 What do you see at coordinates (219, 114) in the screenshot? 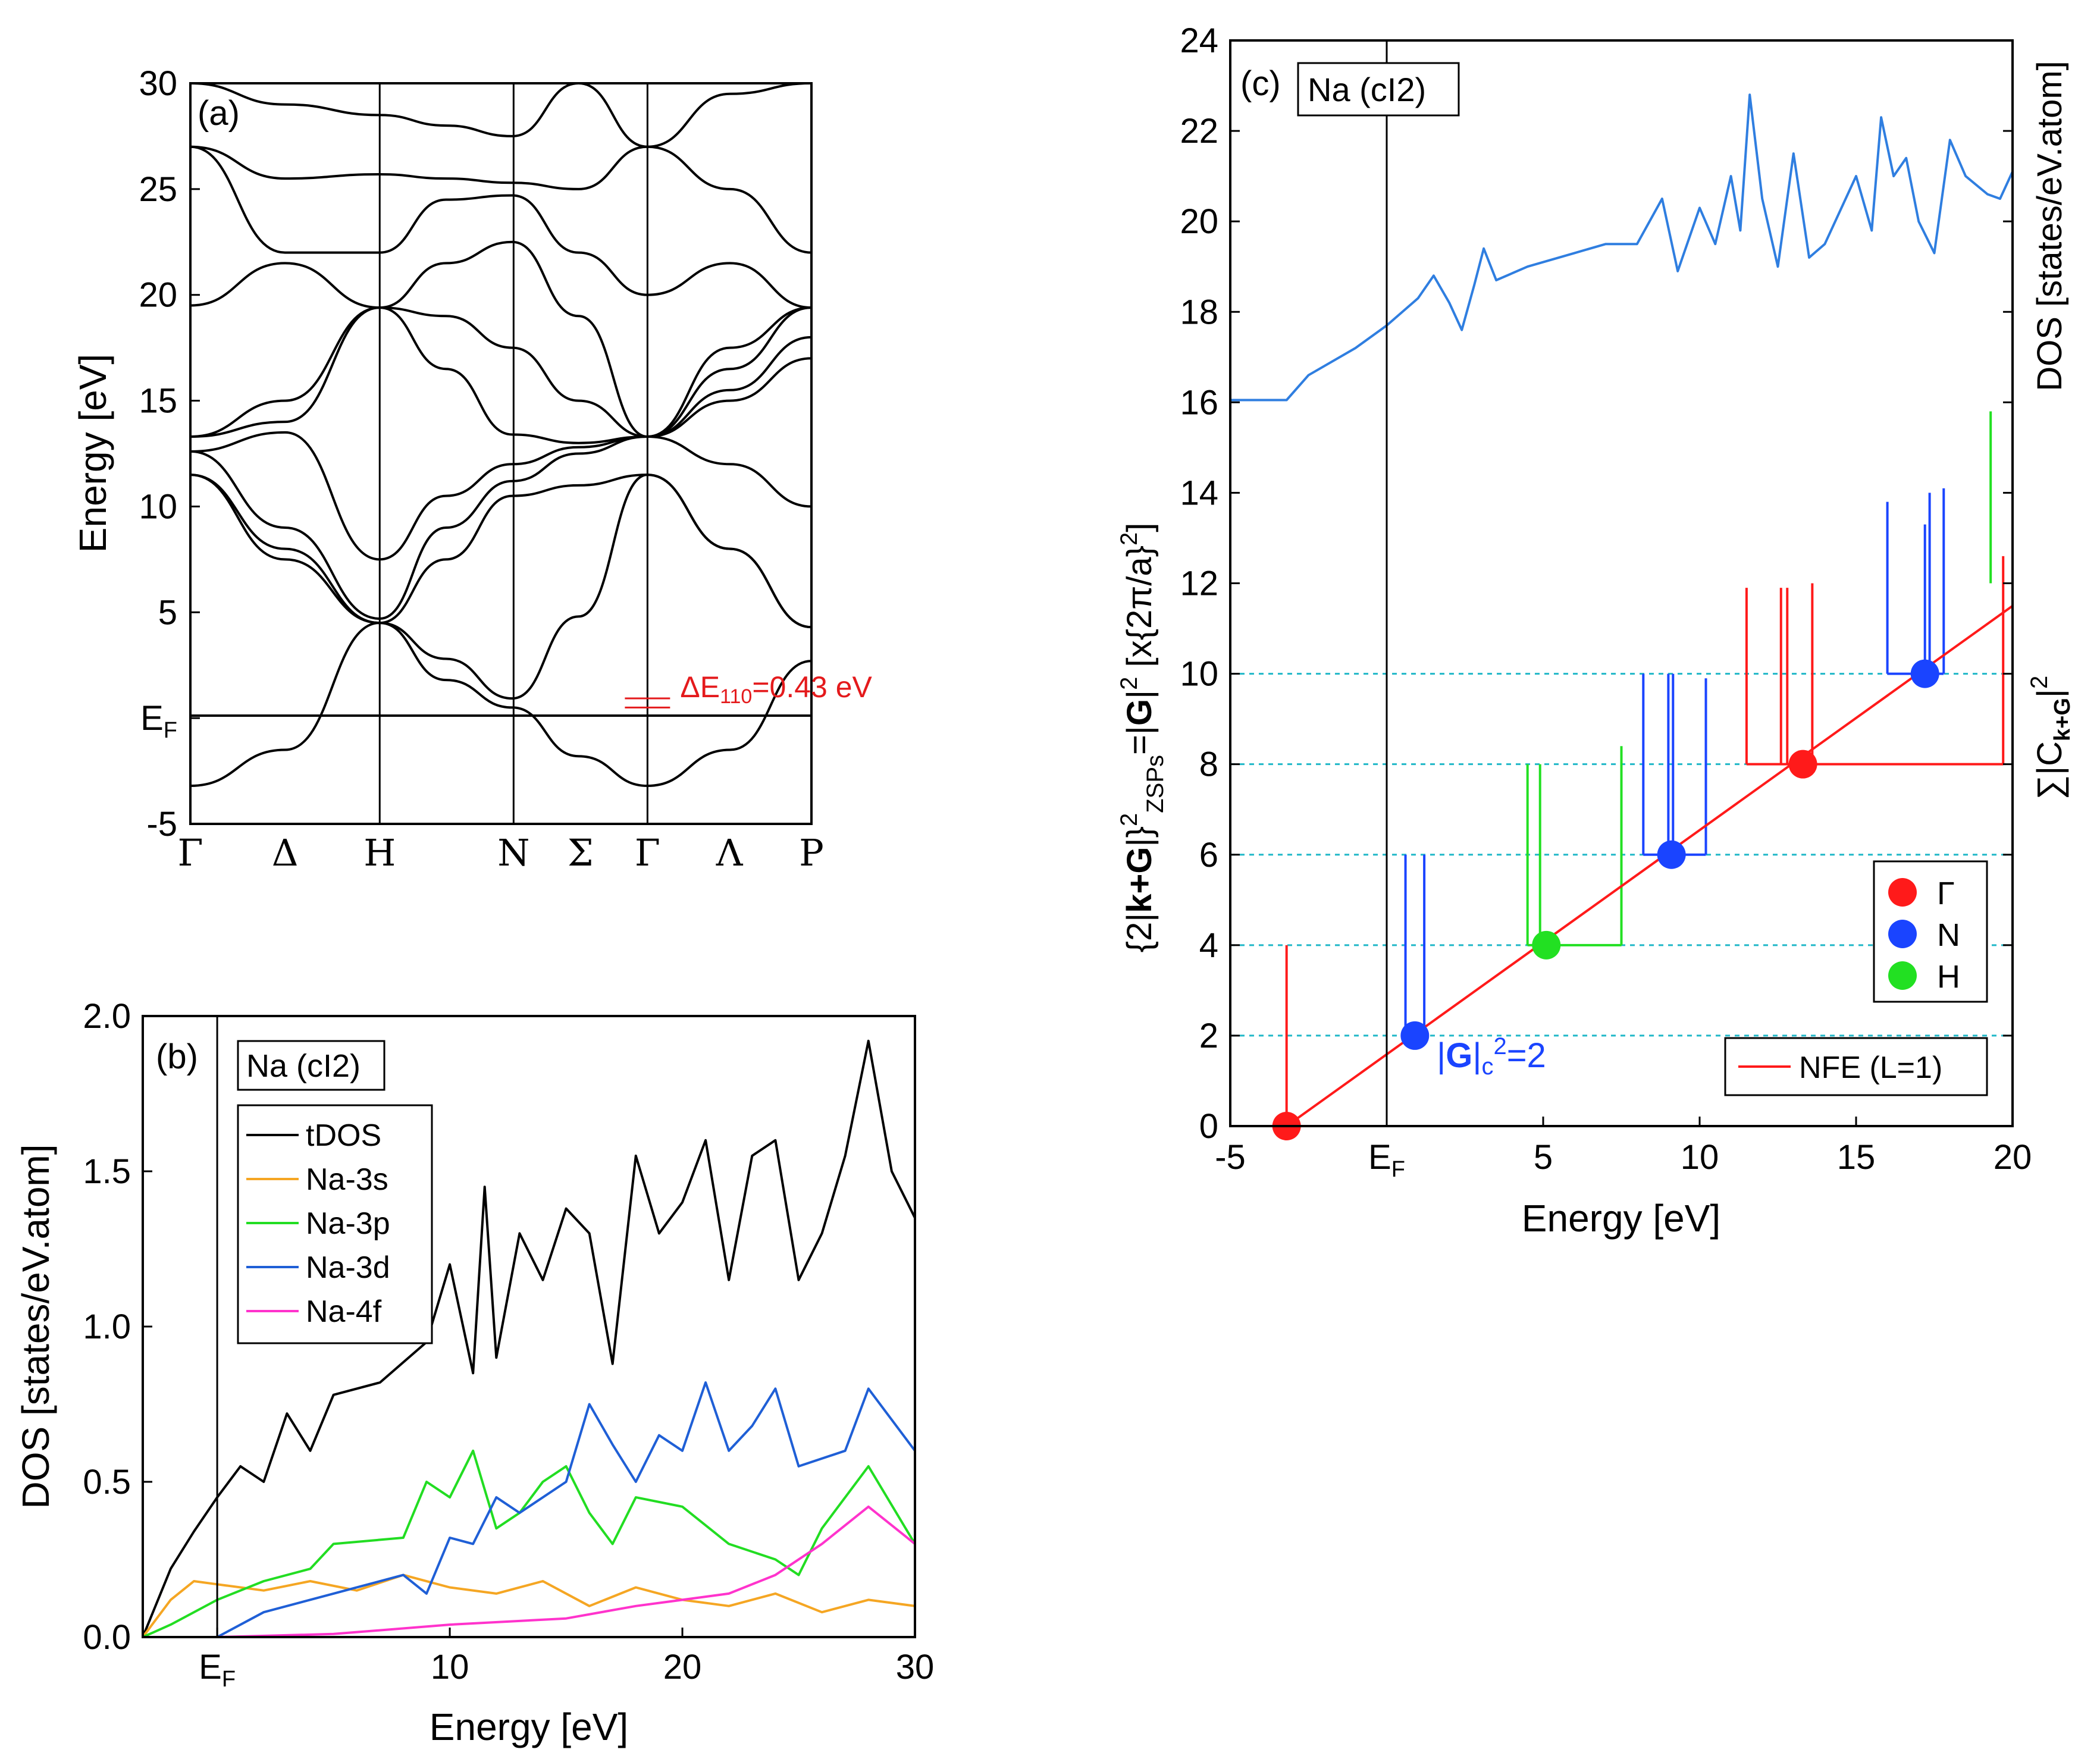
I see `band-panel-label: (a)` at bounding box center [219, 114].